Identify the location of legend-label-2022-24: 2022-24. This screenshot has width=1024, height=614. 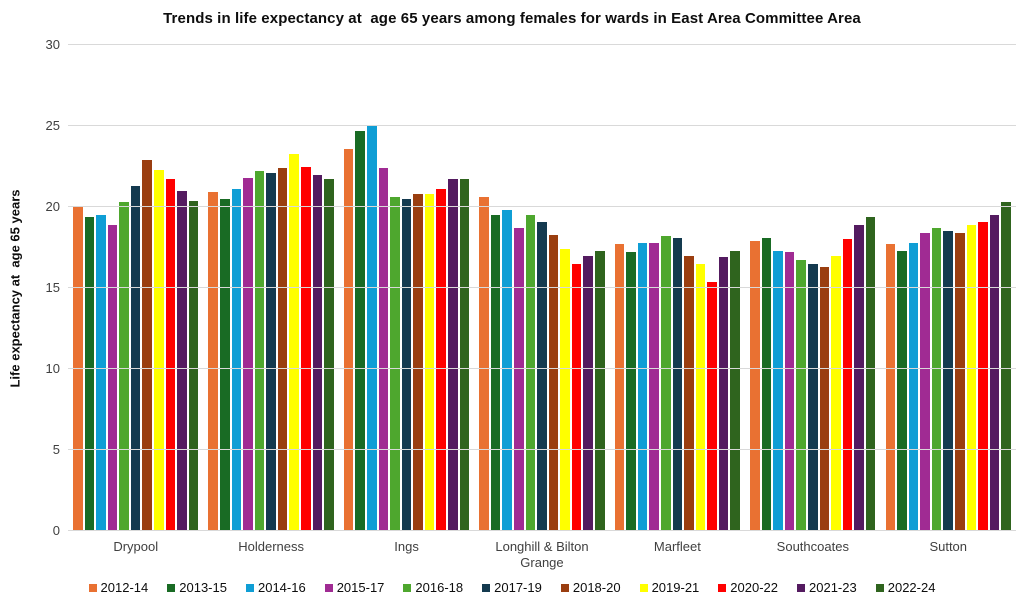
(911, 587).